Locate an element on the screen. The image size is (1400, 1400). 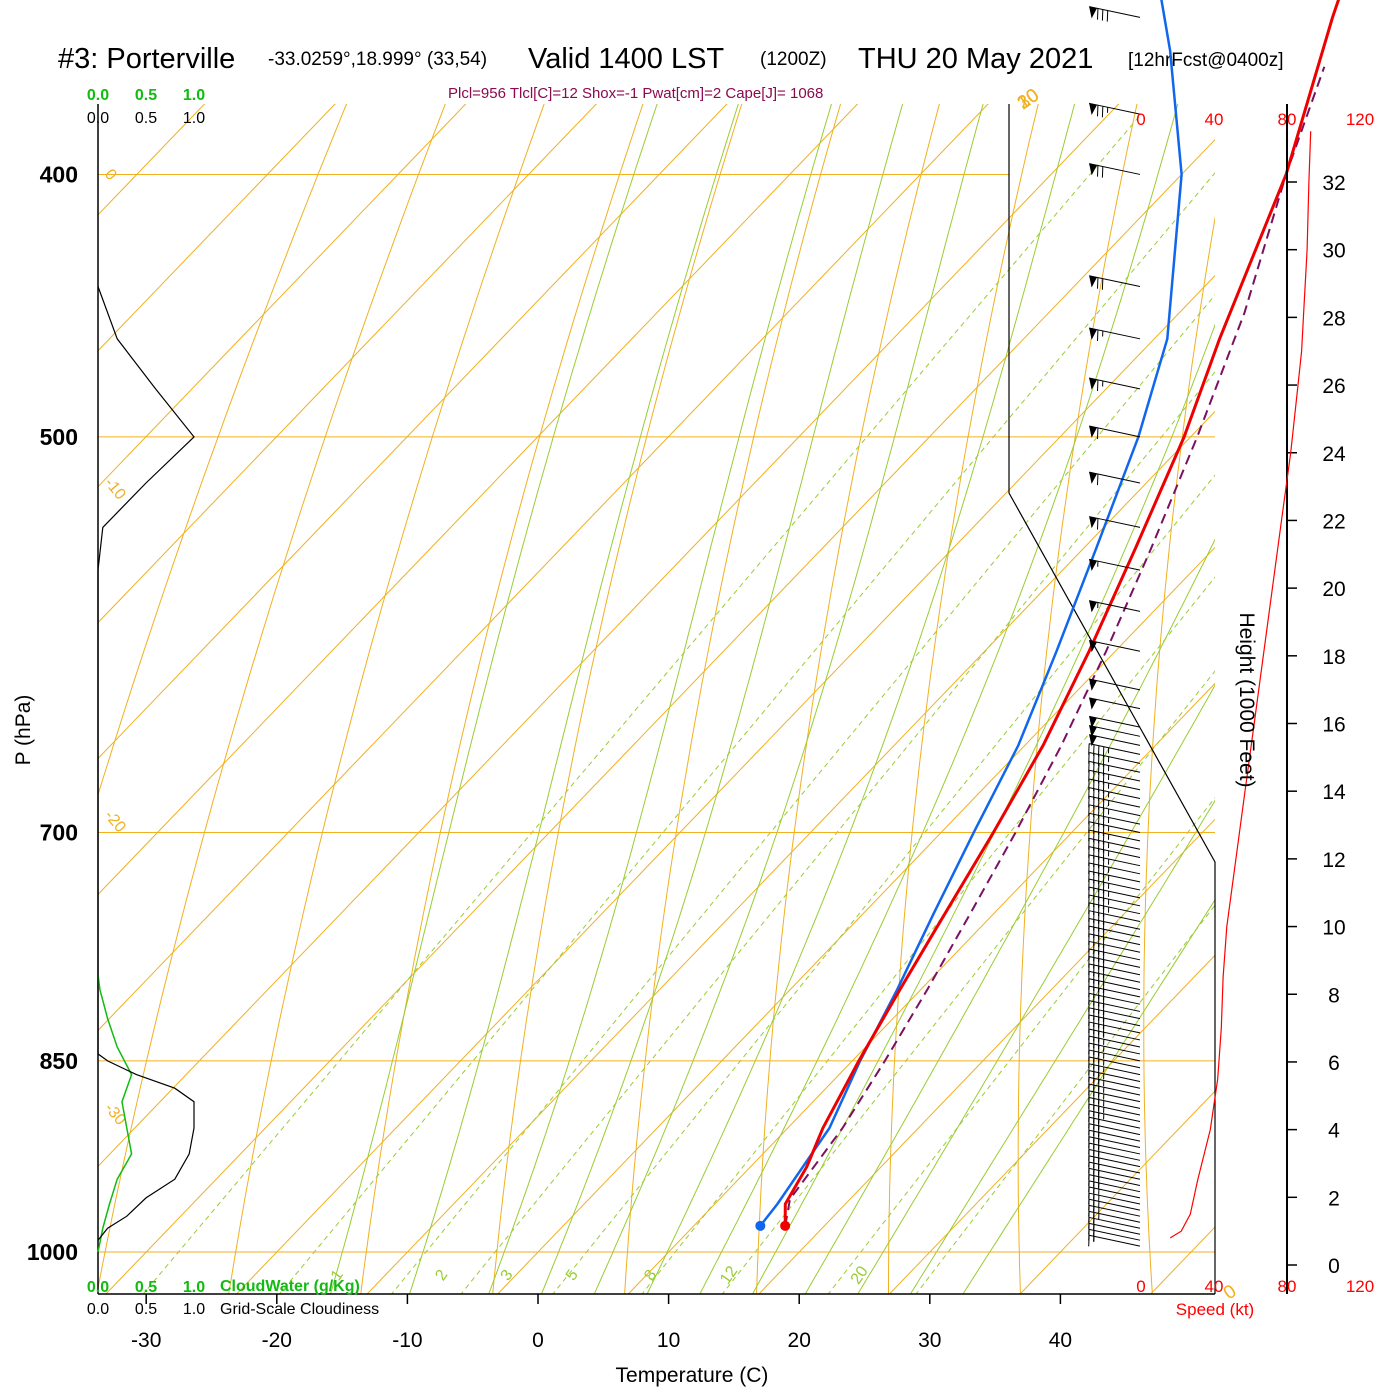
cloudiness-top-tick: 0.5 is located at coordinates (146, 118).